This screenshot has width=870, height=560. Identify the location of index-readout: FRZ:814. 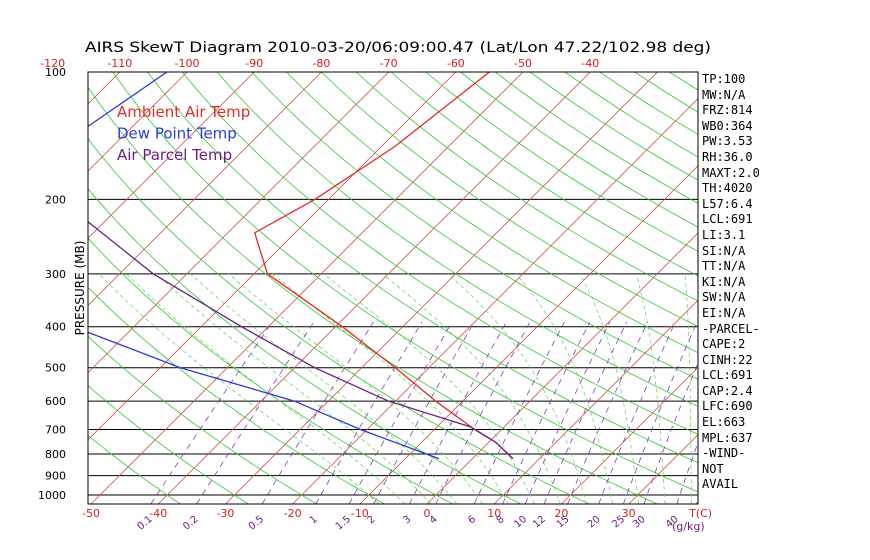
(727, 110).